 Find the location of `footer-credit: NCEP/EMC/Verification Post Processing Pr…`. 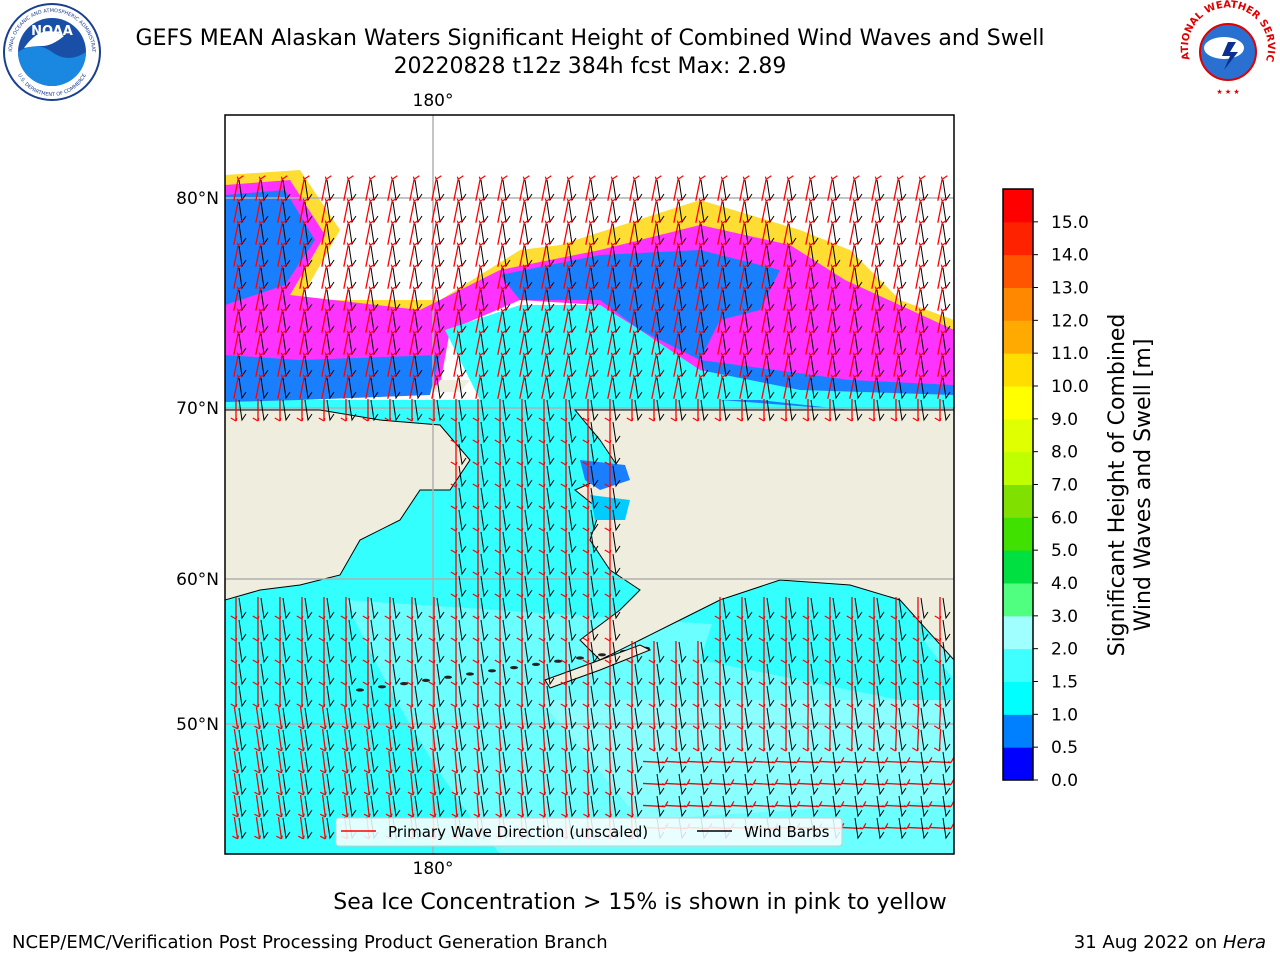

footer-credit: NCEP/EMC/Verification Post Processing Pr… is located at coordinates (310, 942).